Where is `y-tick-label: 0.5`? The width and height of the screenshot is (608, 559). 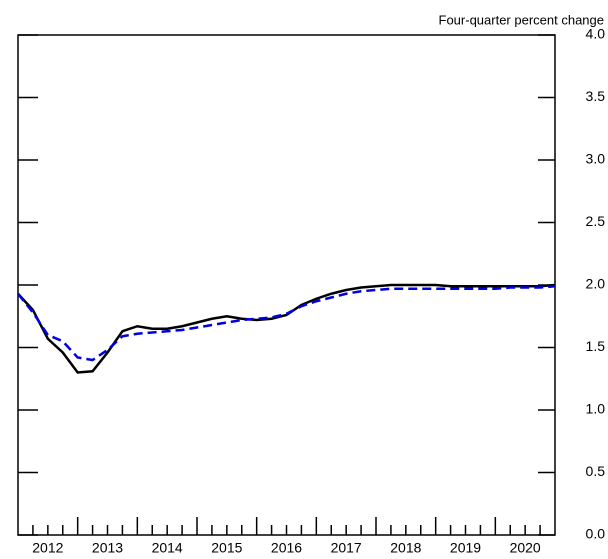 y-tick-label: 0.5 is located at coordinates (596, 471).